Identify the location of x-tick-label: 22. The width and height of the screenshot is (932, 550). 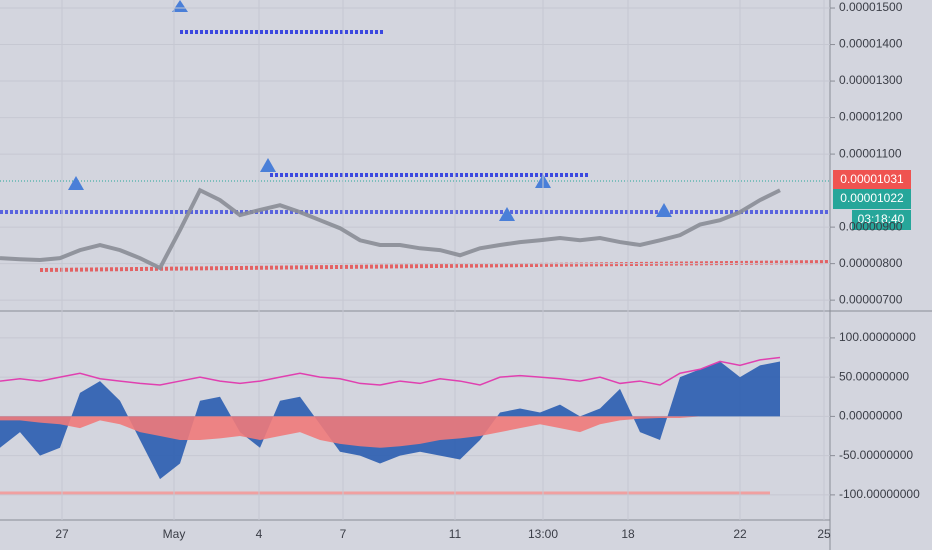
(740, 534).